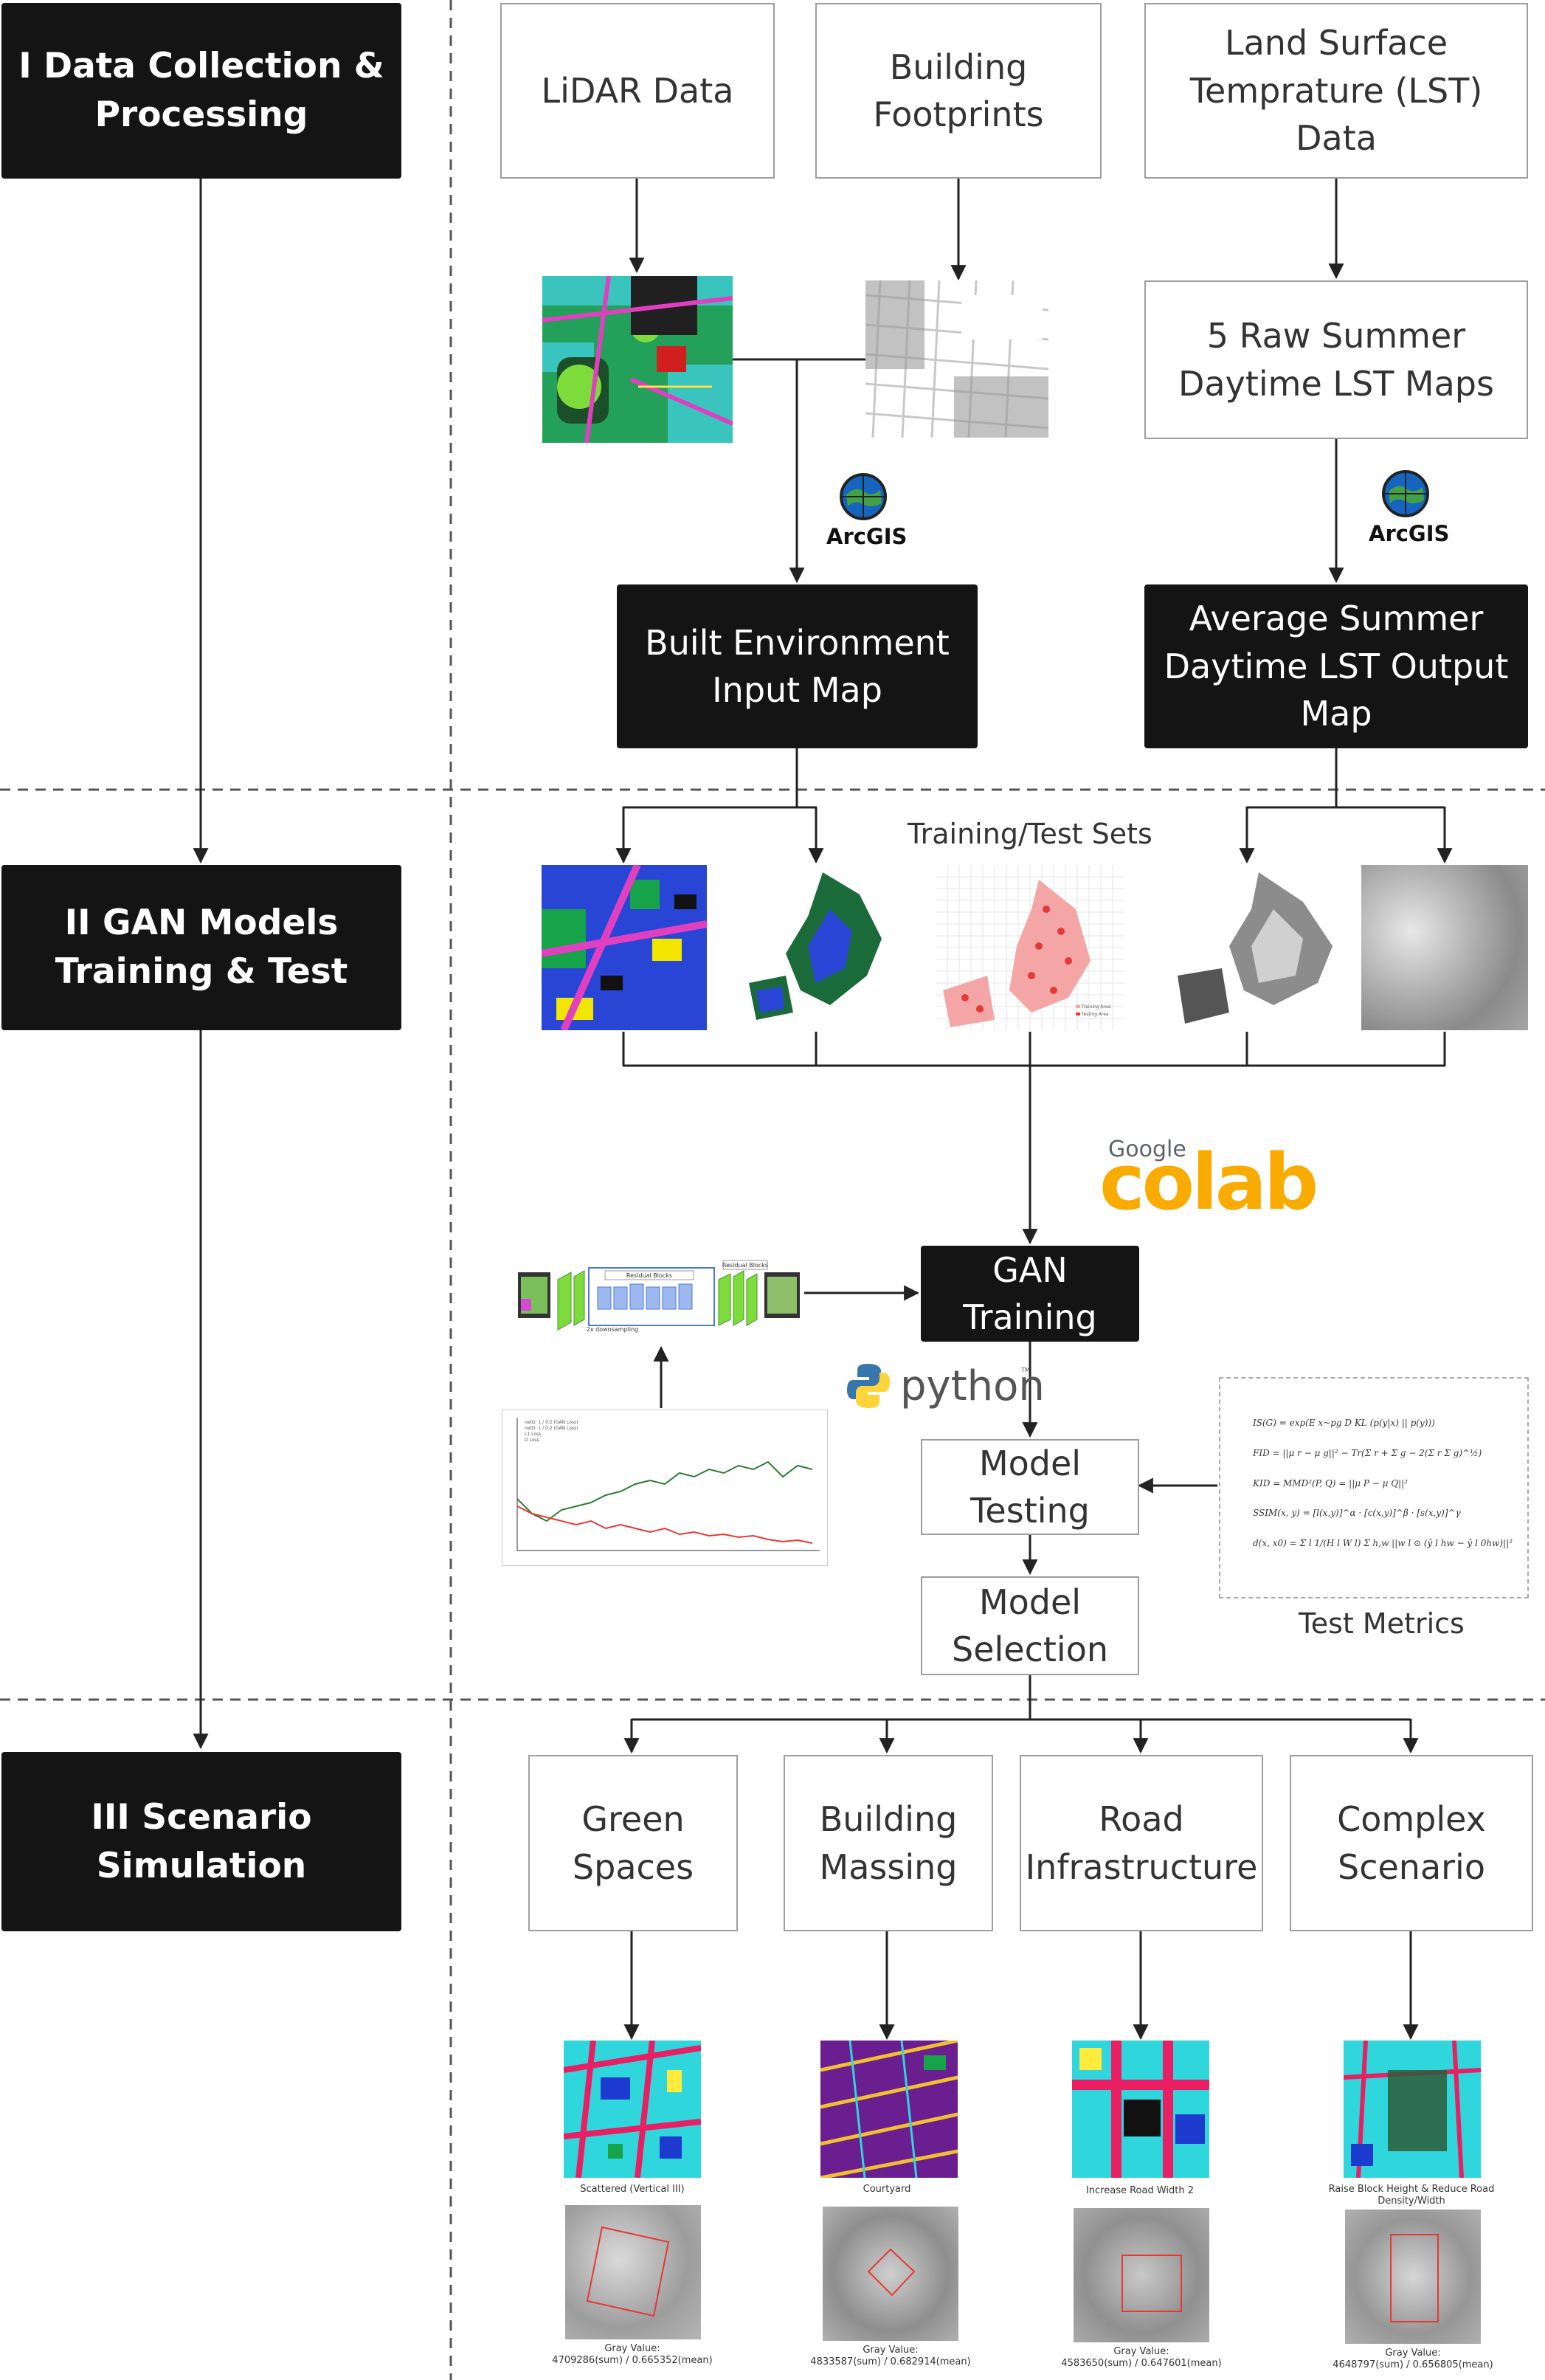  Describe the element at coordinates (1330, 1483) in the screenshot. I see `kid-formula: KID = MMD²(P, Q) = ||μ P − μ Q||²` at that location.